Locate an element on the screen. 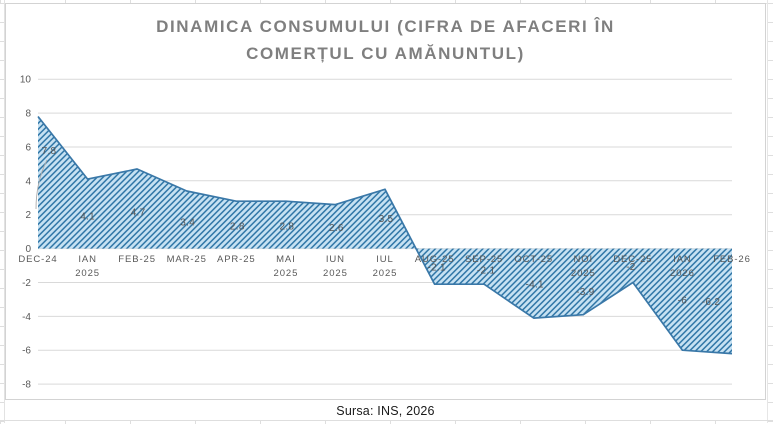 This screenshot has width=773, height=424. svg-text: 2.6 is located at coordinates (336, 228).